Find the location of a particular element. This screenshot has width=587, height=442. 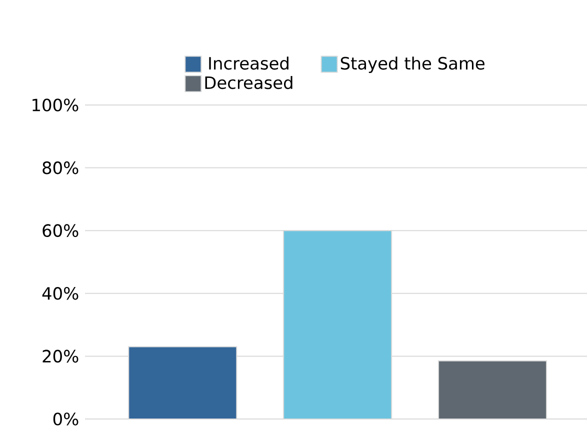

y-tick-label: 0% is located at coordinates (65, 419).